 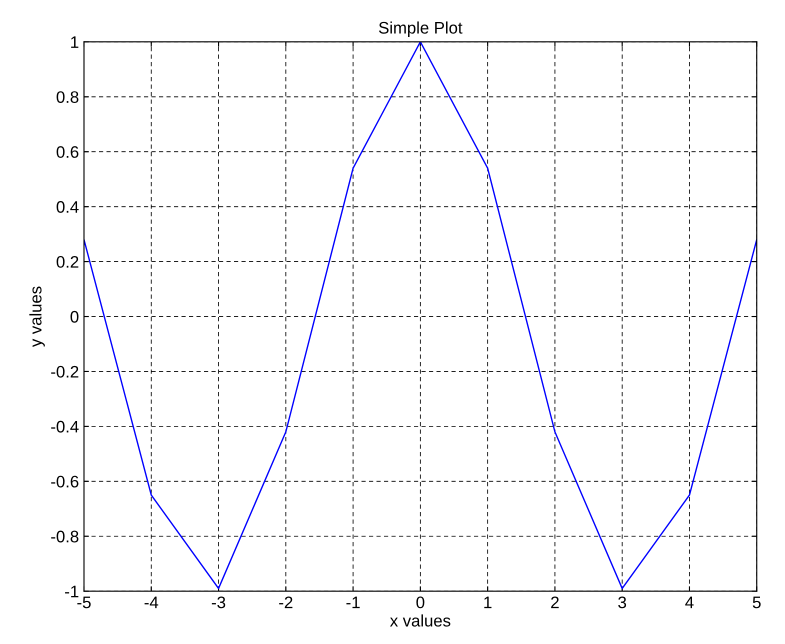 What do you see at coordinates (151, 602) in the screenshot?
I see `x-tick-label: -4` at bounding box center [151, 602].